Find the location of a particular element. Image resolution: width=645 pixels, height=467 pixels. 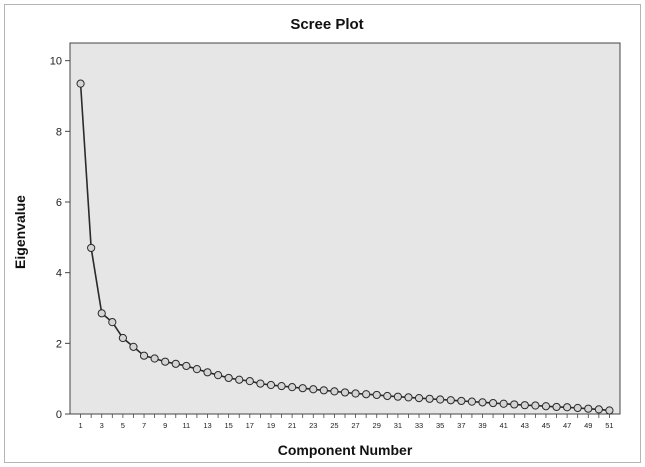

x-tick-label: 9 is located at coordinates (165, 425).